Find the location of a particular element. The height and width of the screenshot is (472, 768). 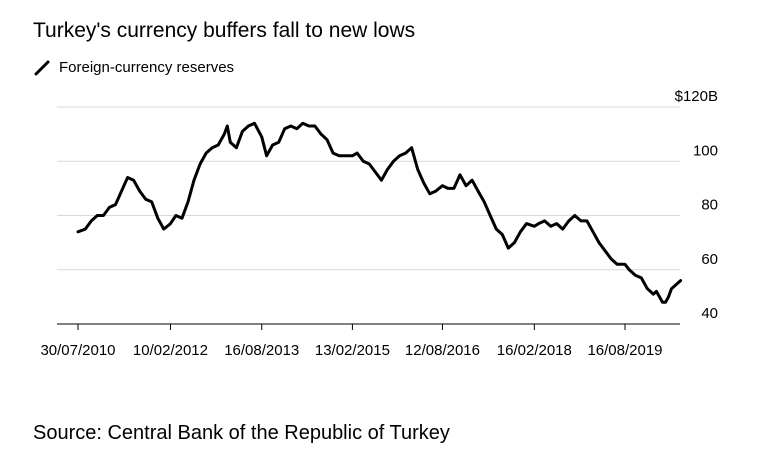

x-tick-label: 12/08/2016 is located at coordinates (442, 350).